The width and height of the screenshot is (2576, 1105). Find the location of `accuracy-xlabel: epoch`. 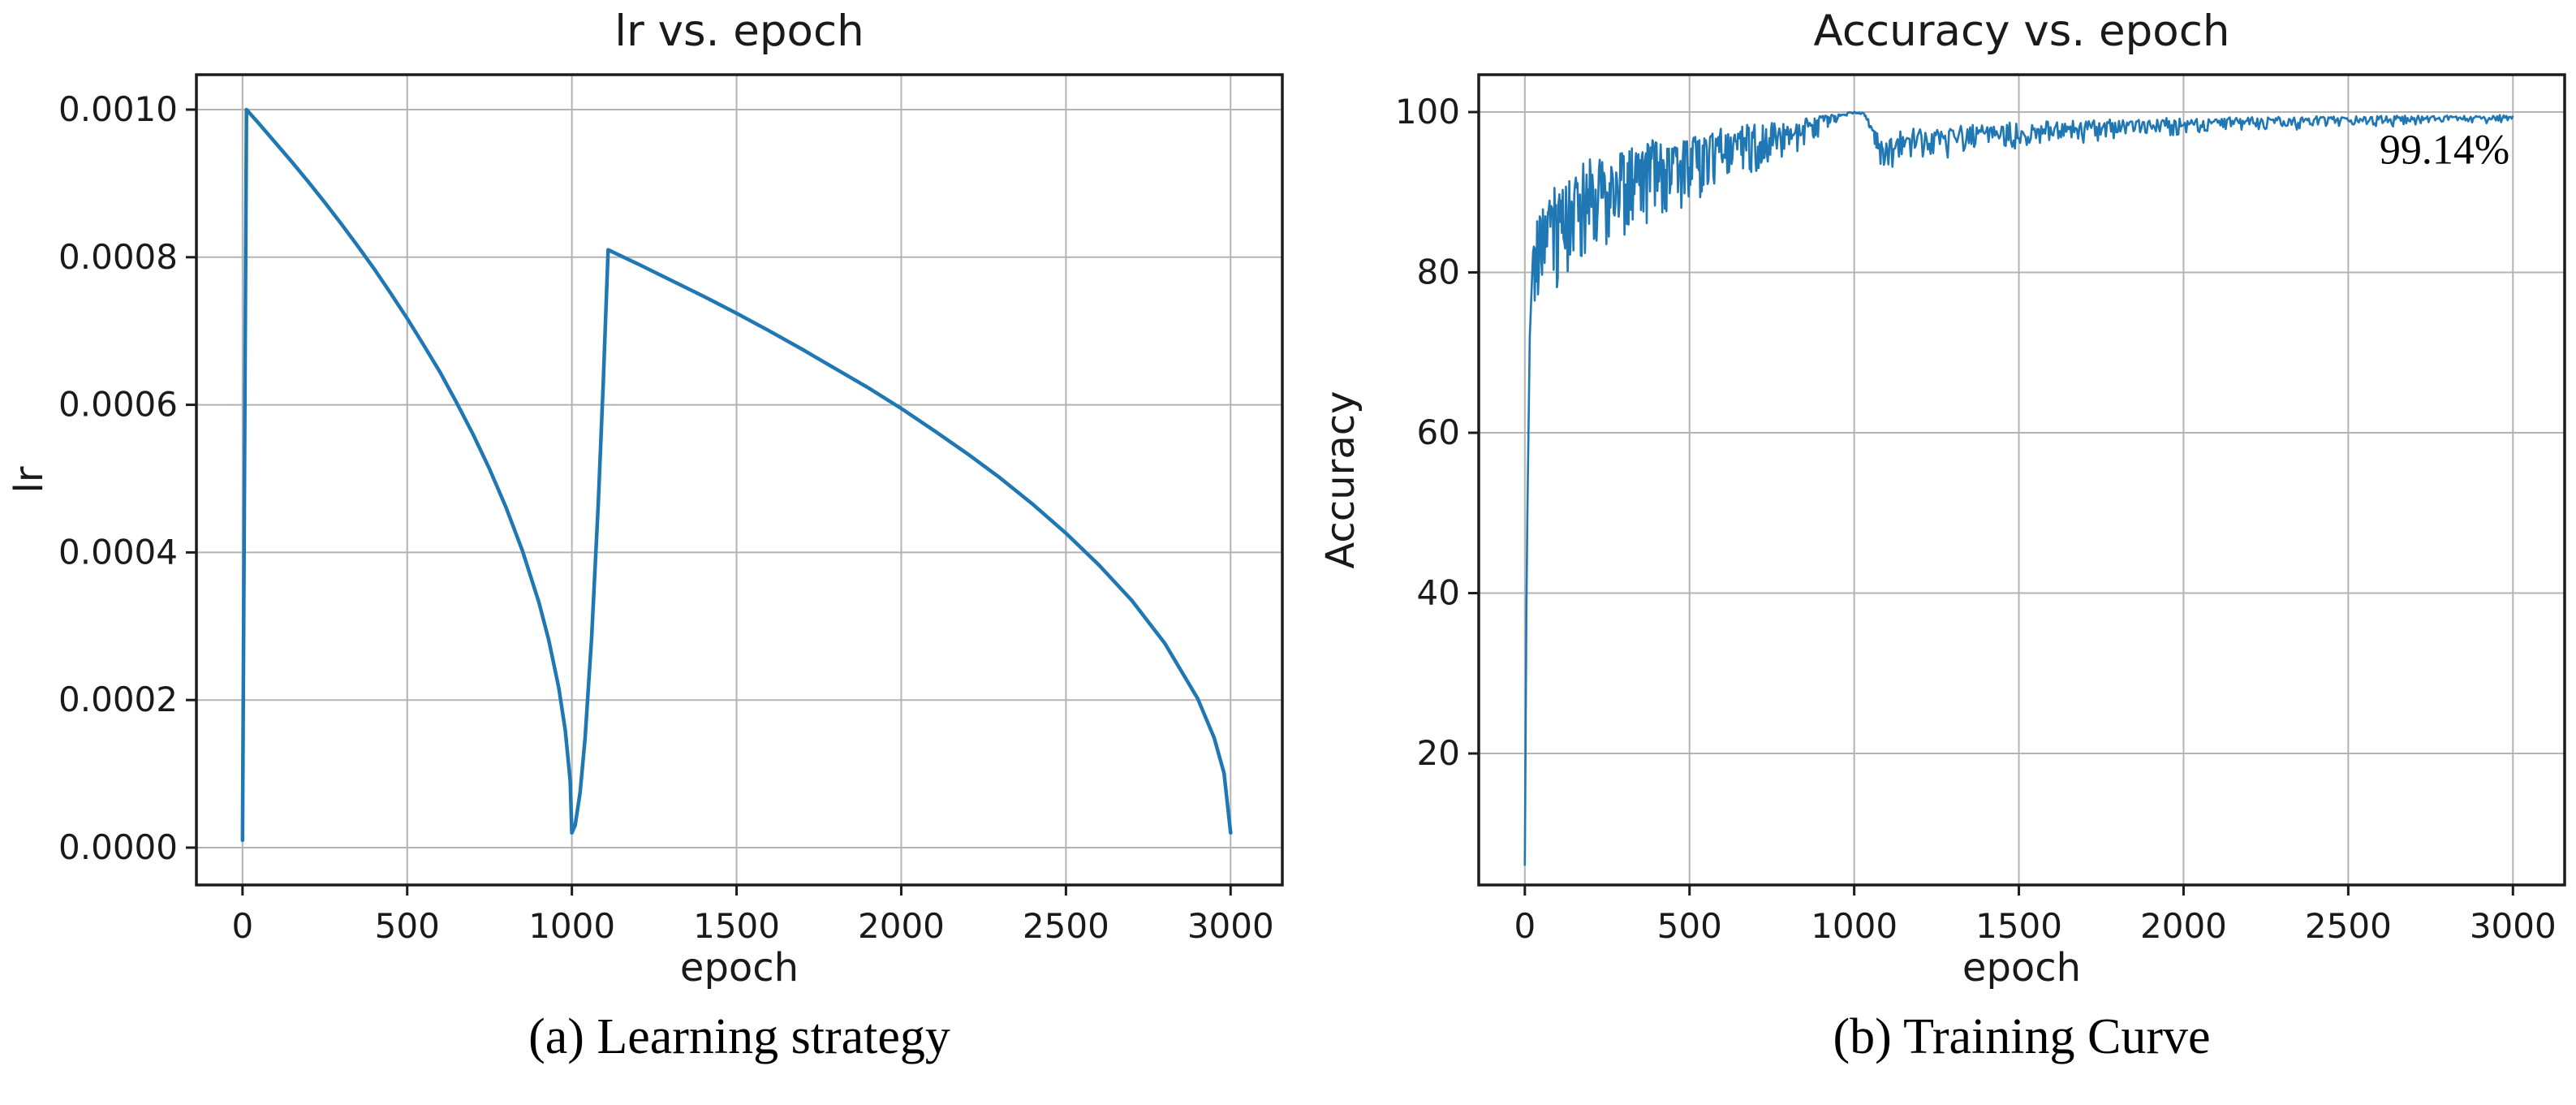

accuracy-xlabel: epoch is located at coordinates (2022, 968).